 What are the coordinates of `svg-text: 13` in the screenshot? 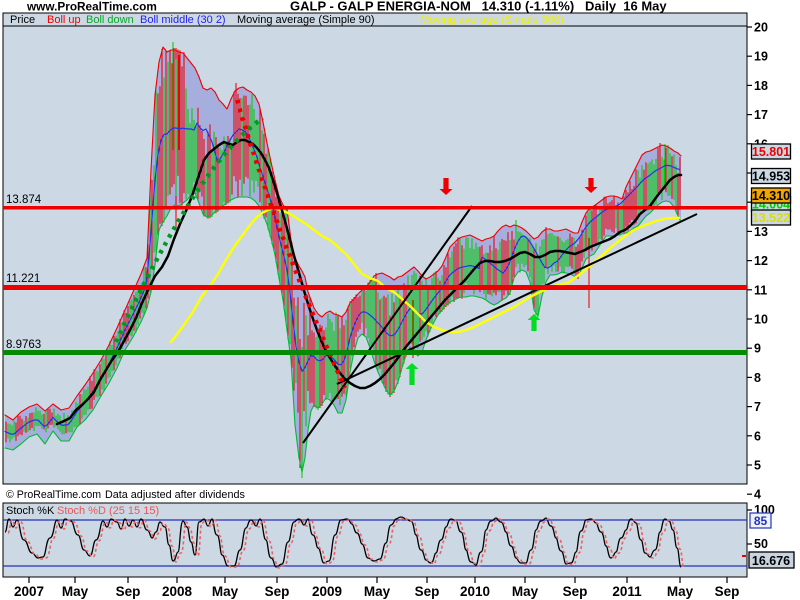 It's located at (761, 232).